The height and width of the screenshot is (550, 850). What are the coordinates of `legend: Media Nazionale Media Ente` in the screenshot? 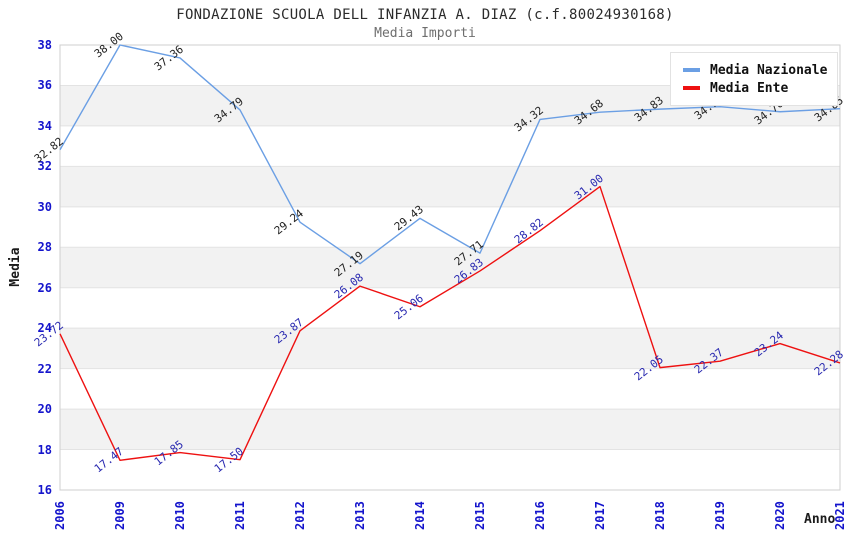 It's located at (754, 79).